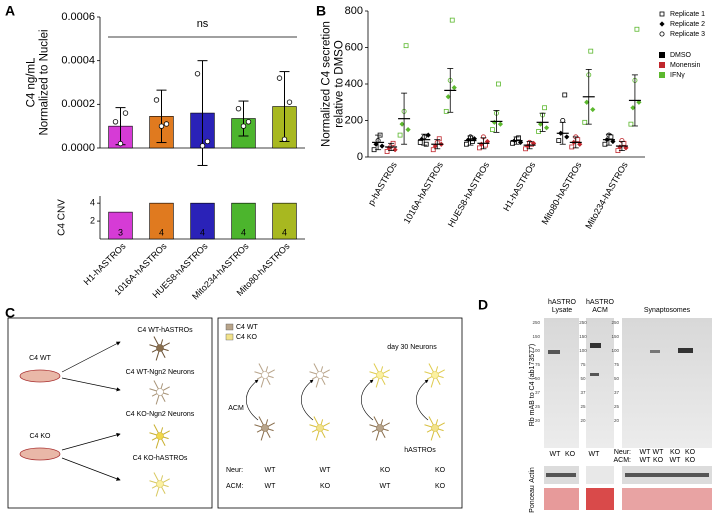 This screenshot has height=517, width=726. I want to click on ladder-label: 250, so click(583, 322).